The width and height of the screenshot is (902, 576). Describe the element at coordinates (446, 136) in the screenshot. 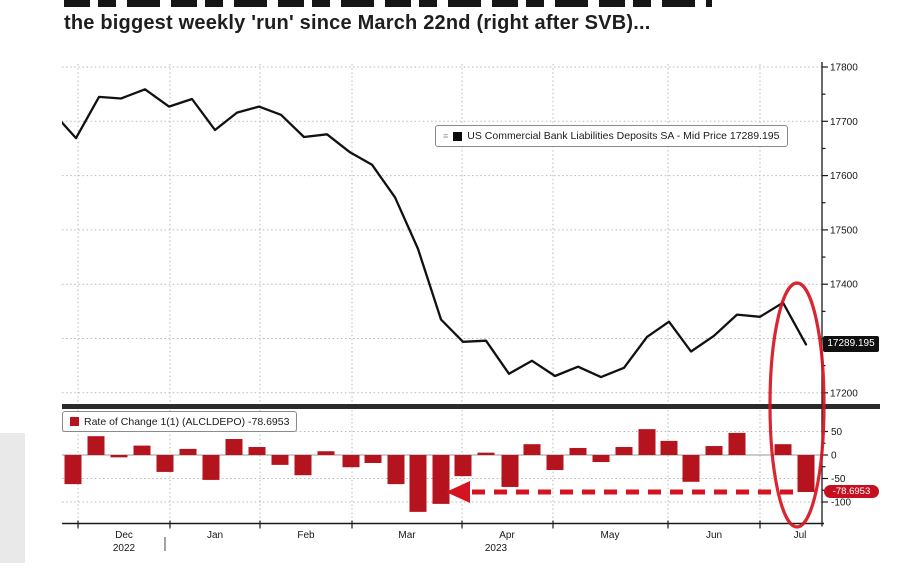

I see `legend-drag-handle-icon: ≡` at that location.